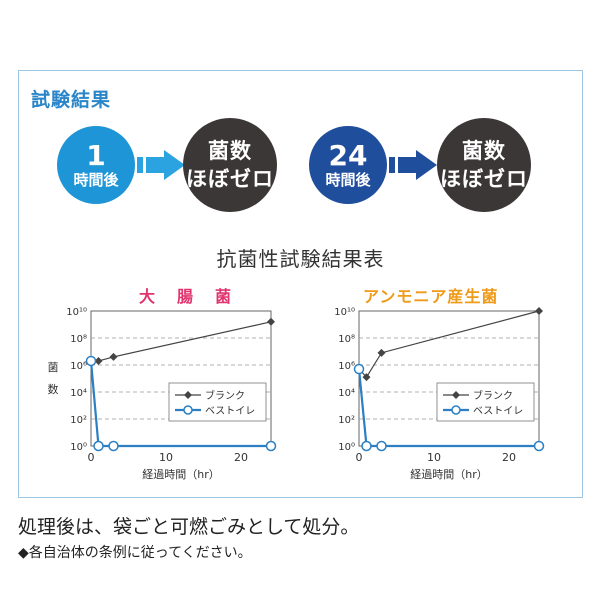  I want to click on time-circle-1h: 1 時間後, so click(96, 165).